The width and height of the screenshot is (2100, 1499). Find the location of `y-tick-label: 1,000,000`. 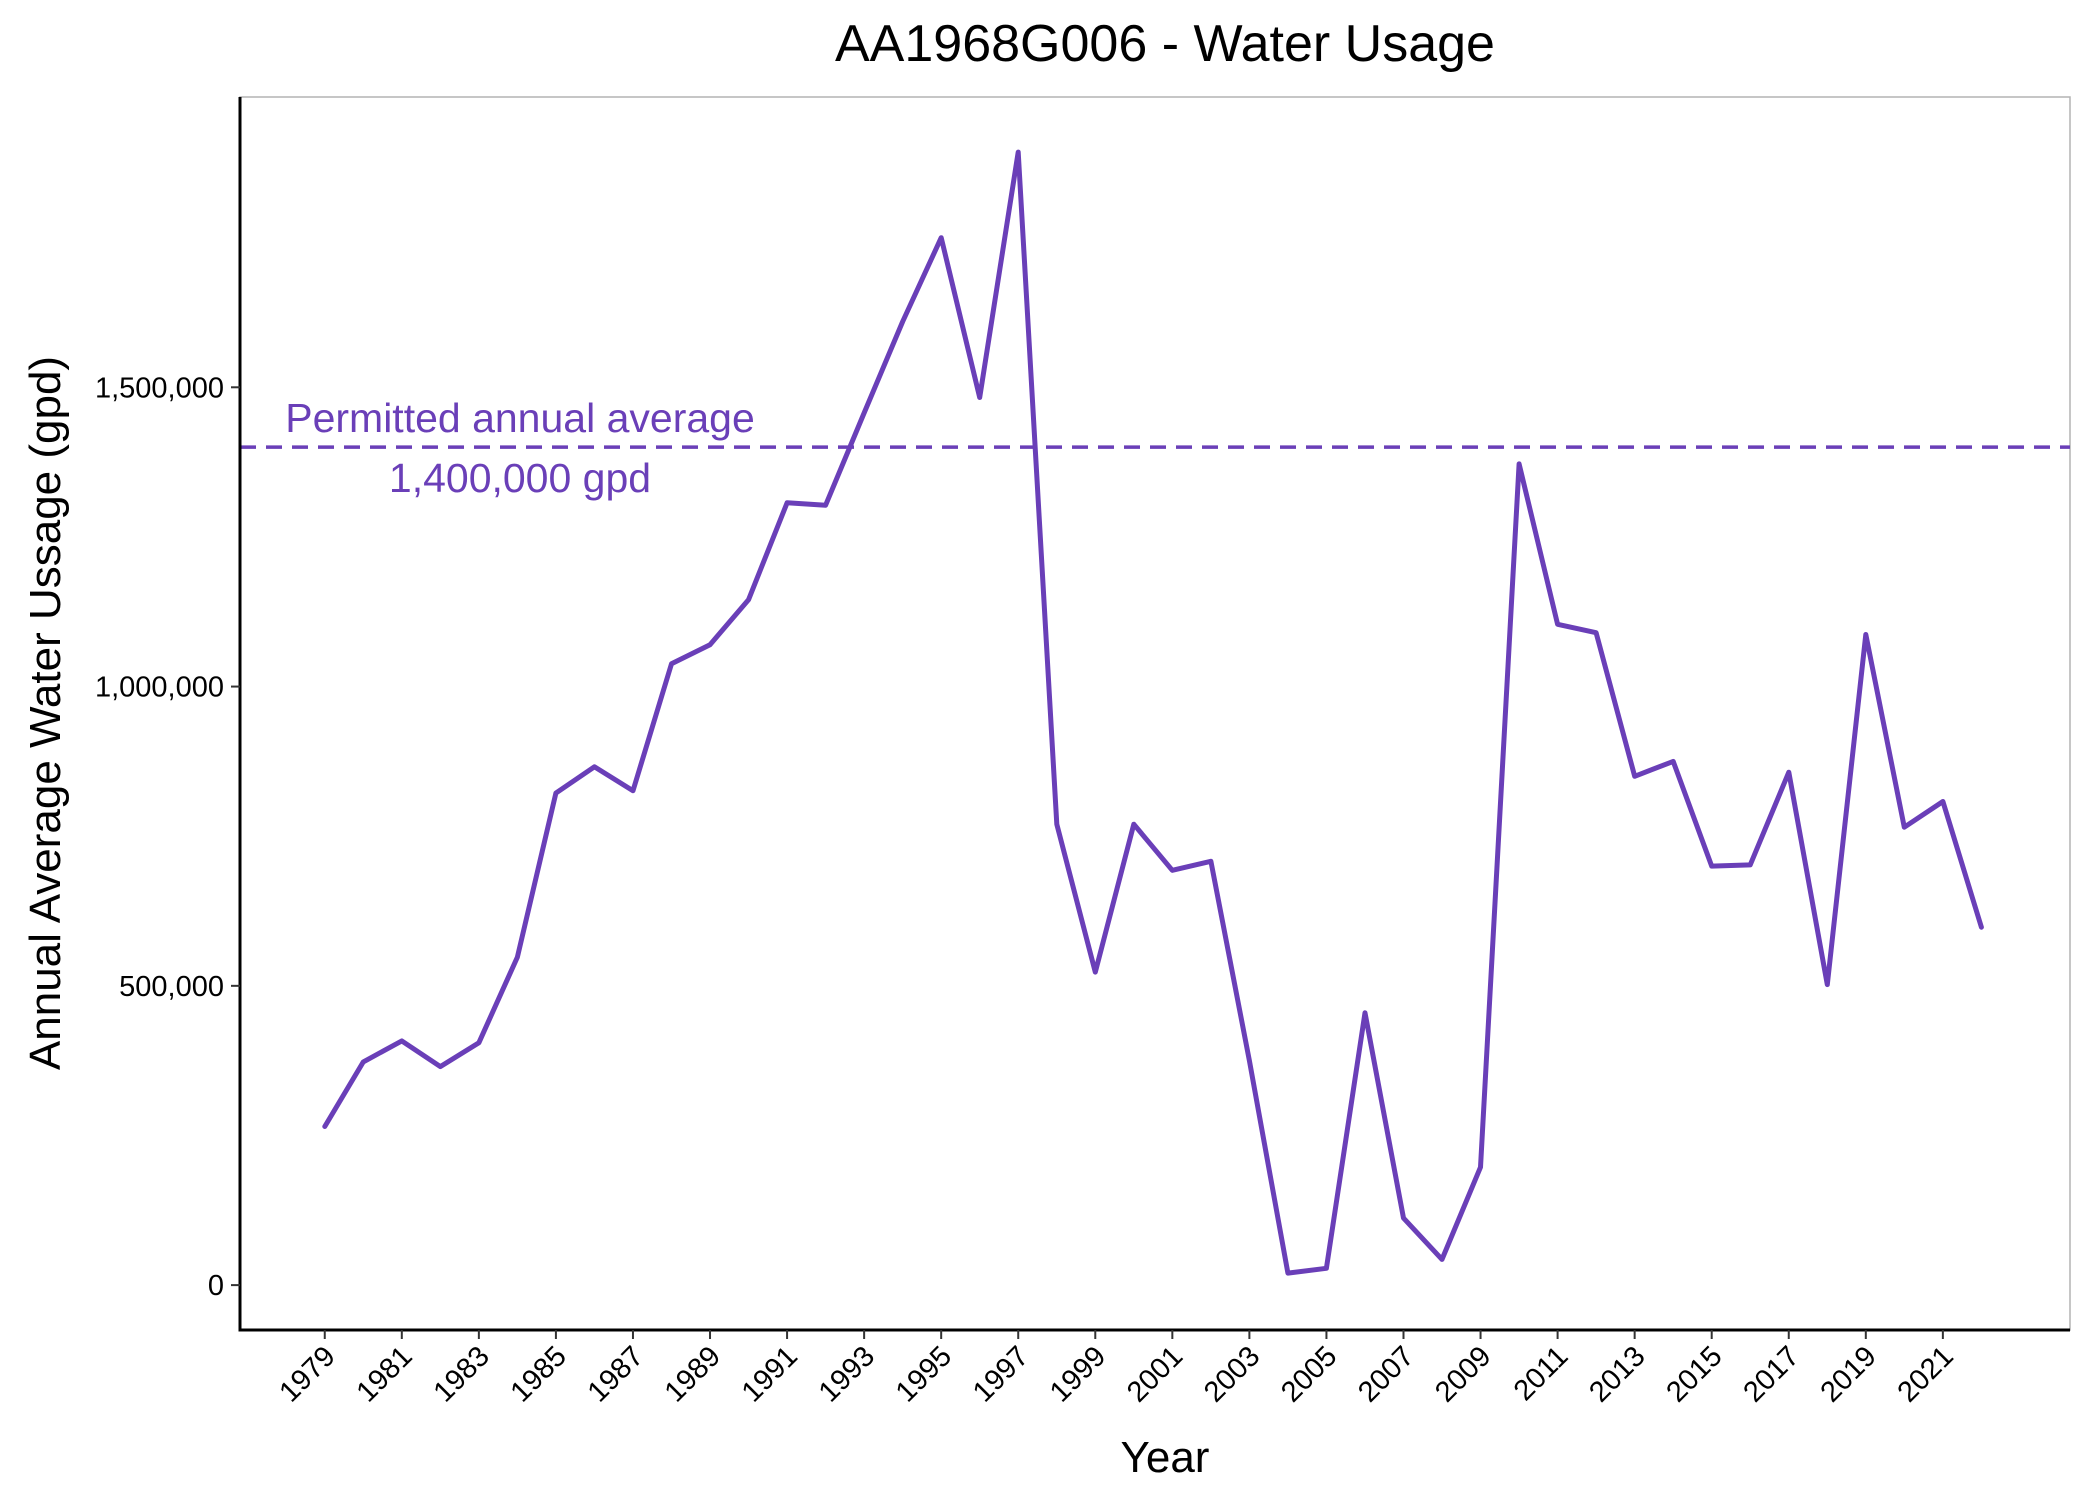

y-tick-label: 1,000,000 is located at coordinates (159, 688).